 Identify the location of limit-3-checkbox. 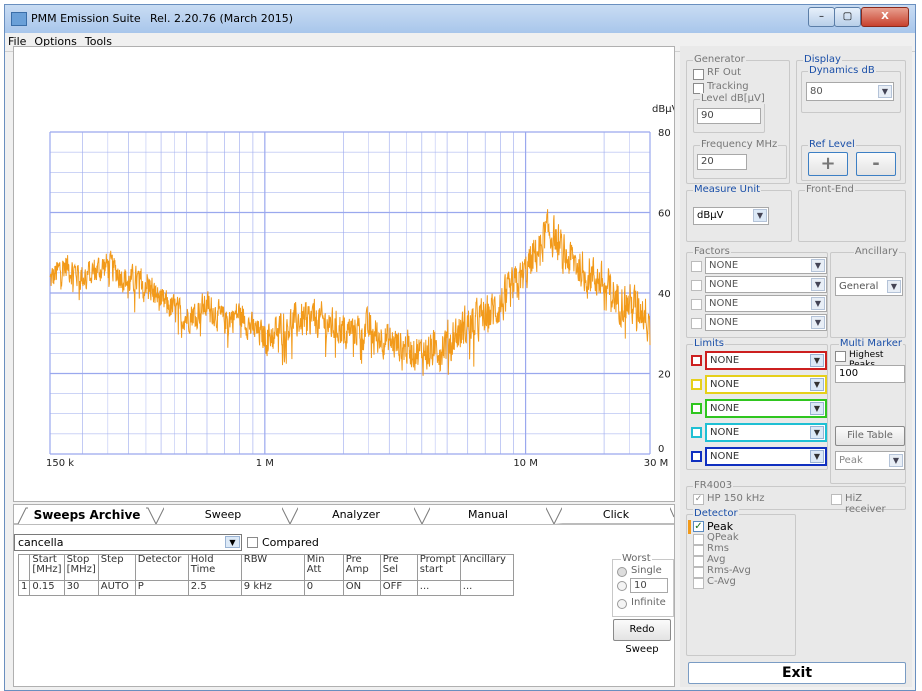
(696, 408).